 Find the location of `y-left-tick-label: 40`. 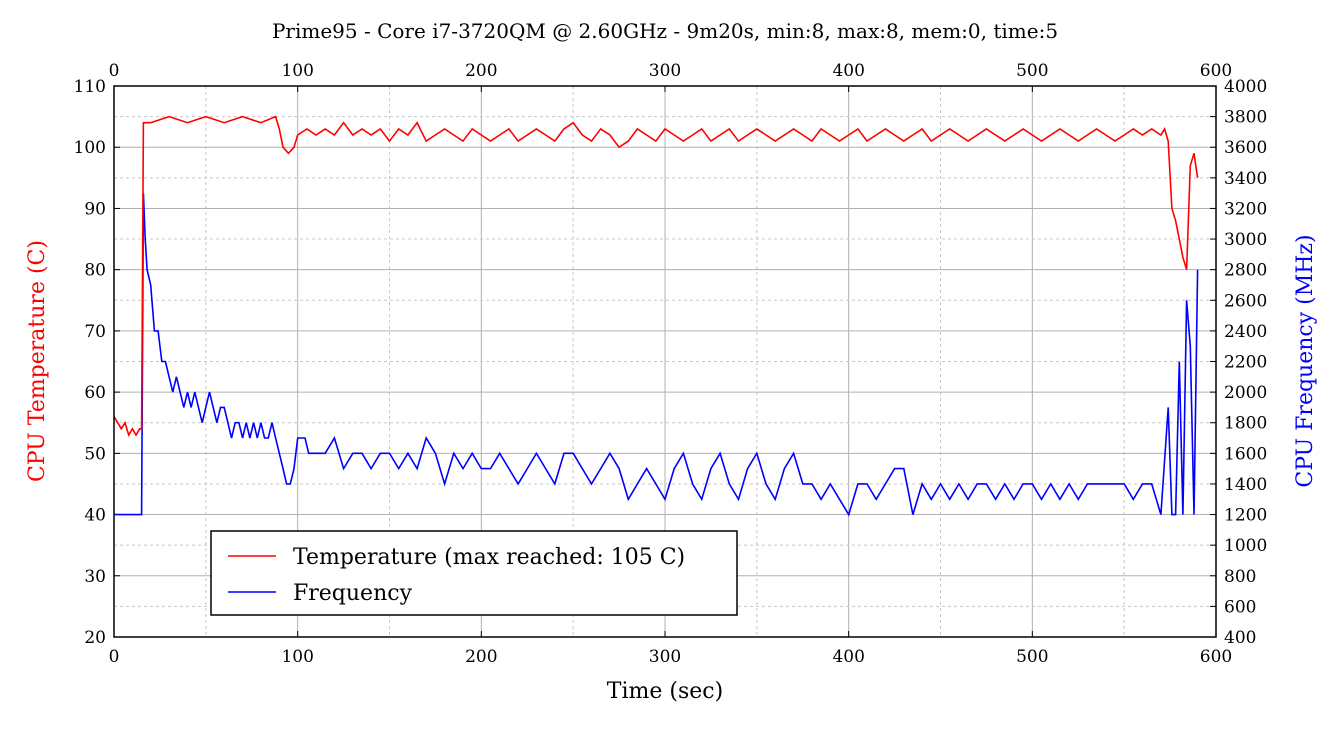

y-left-tick-label: 40 is located at coordinates (95, 516).